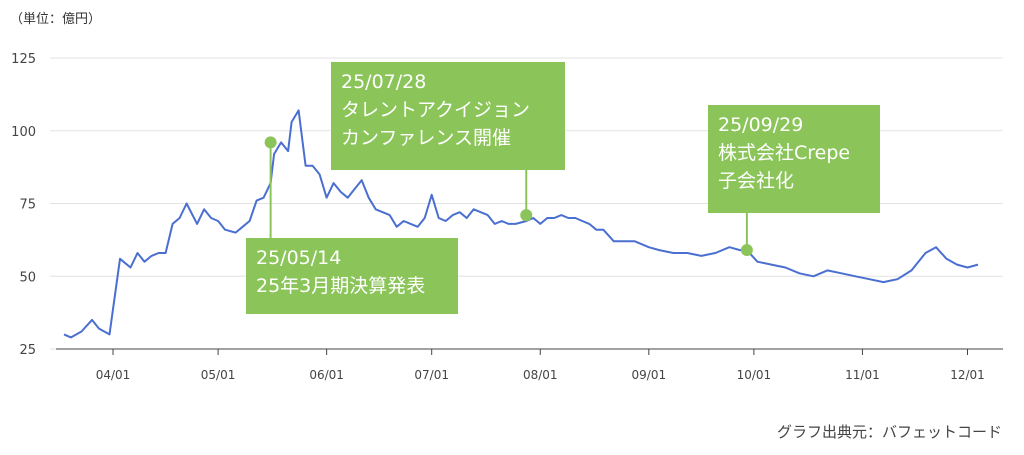  I want to click on x-tick-label: 09/01, so click(649, 375).